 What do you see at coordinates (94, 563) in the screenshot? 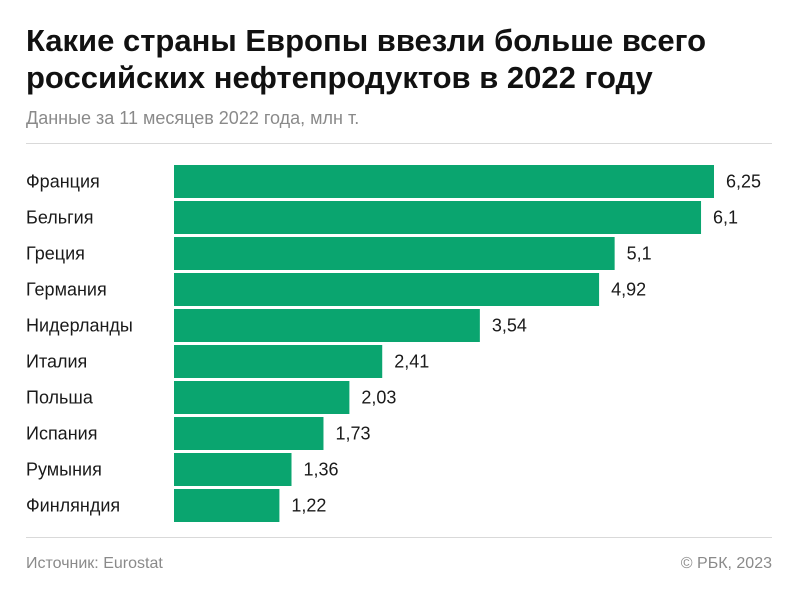
I see `source-note: Источник: Eurostat` at bounding box center [94, 563].